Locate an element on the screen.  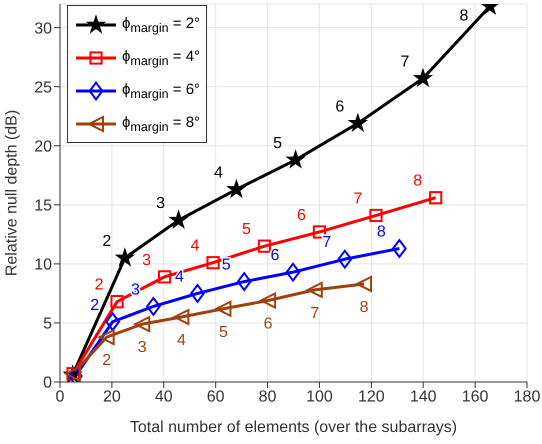
x-axis-title: Total number of elements (over the subarrays) is located at coordinates (294, 427).